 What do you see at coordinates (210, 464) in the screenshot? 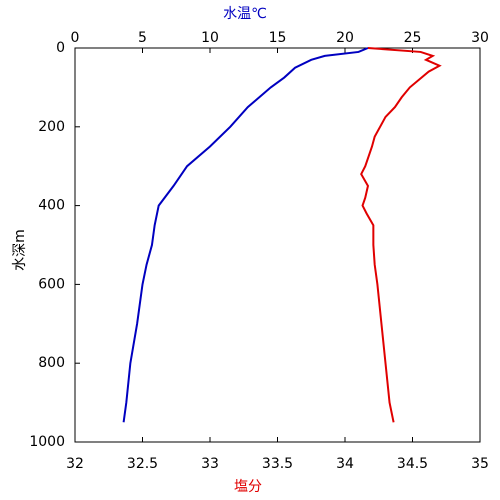
I see `x-tick-label: 33` at bounding box center [210, 464].